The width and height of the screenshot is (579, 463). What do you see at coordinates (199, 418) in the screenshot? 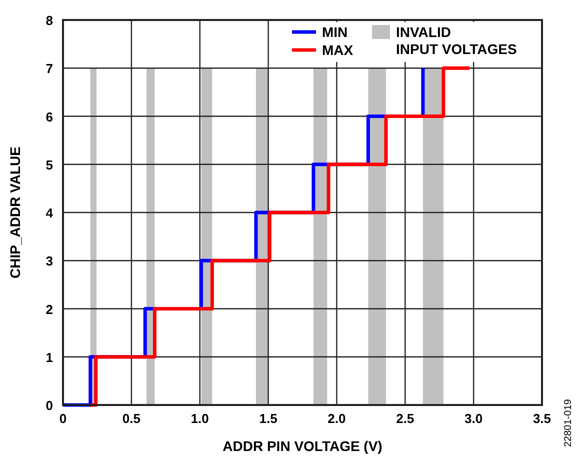
I see `x-tick-label: 1.0` at bounding box center [199, 418].